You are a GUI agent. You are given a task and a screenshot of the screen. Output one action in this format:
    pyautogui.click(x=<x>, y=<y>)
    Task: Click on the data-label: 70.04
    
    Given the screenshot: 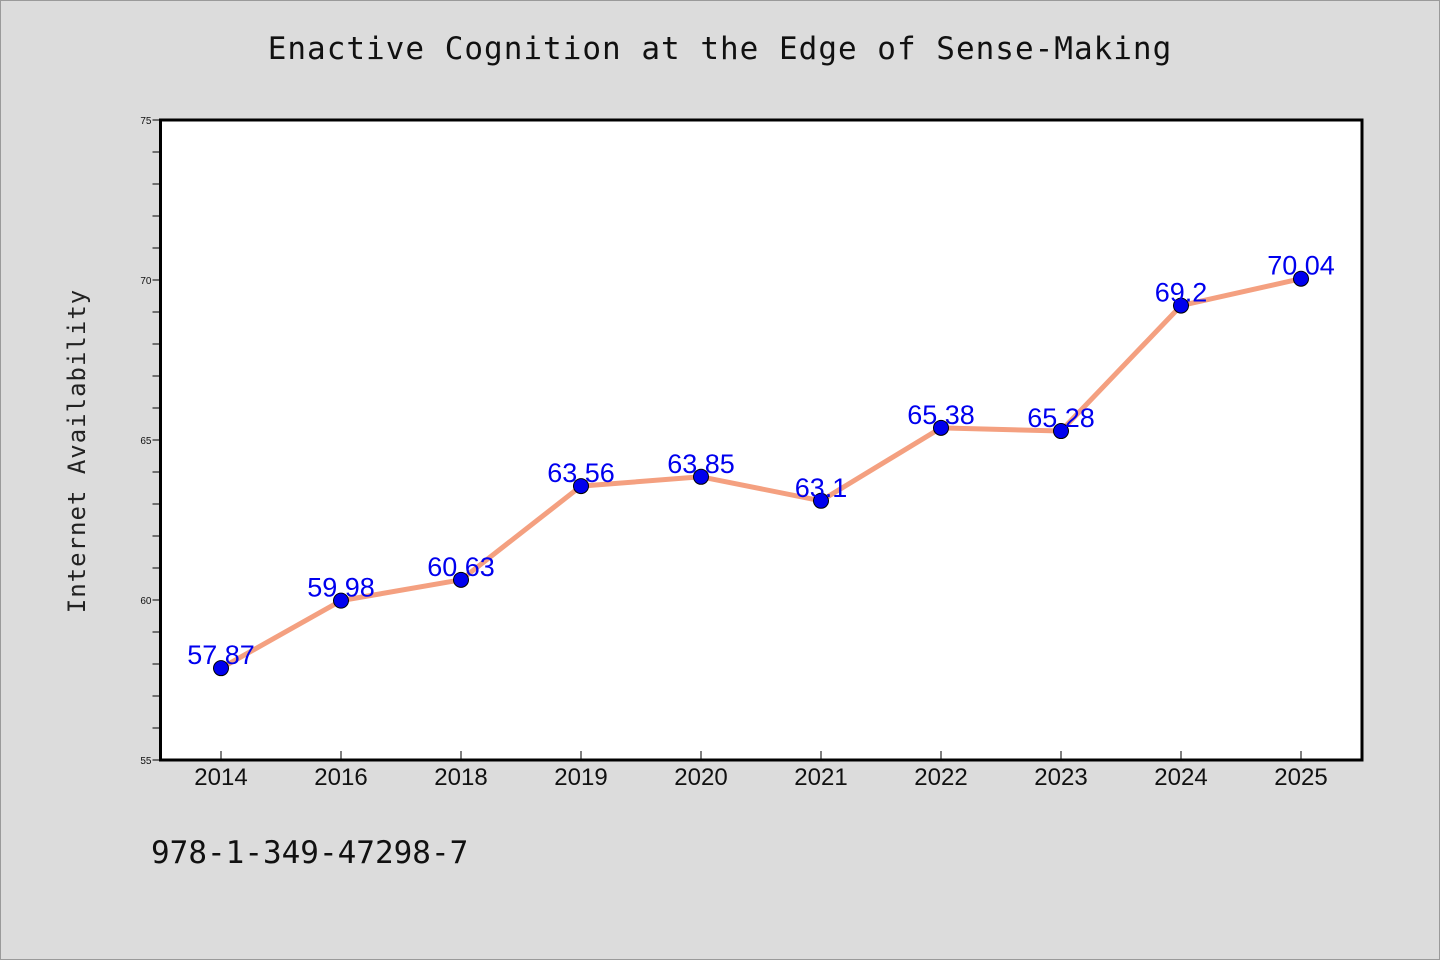 What is the action you would take?
    pyautogui.click(x=1301, y=266)
    